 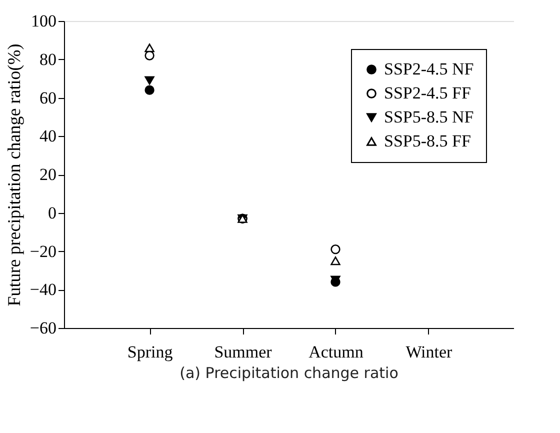 What do you see at coordinates (14, 175) in the screenshot?
I see `y-axis-title: Future precipitation change ratio(%)` at bounding box center [14, 175].